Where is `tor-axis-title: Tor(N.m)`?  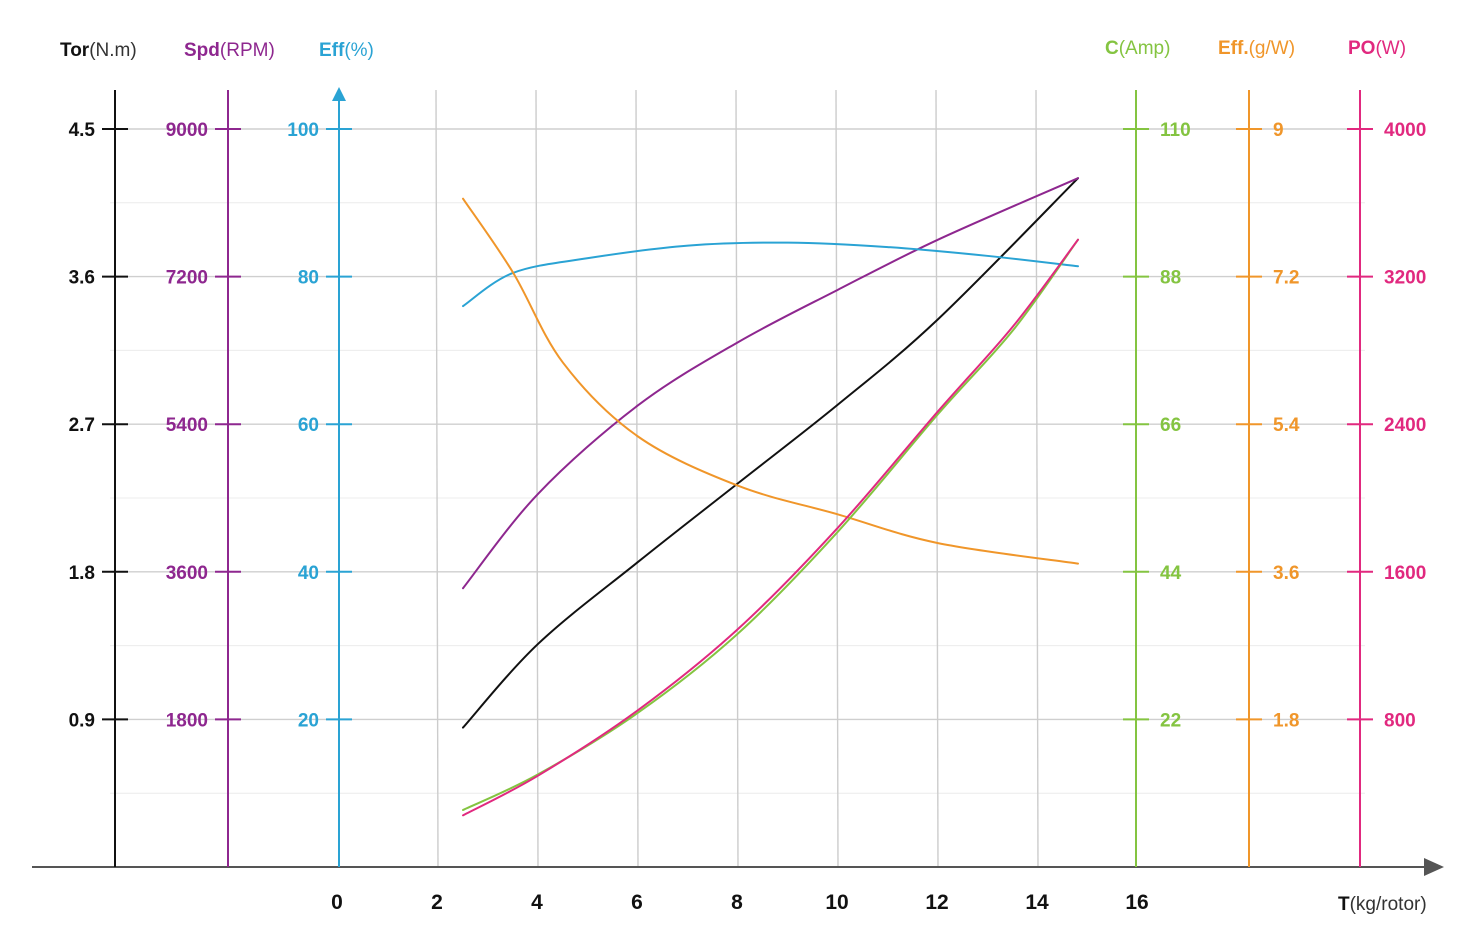
tor-axis-title: Tor(N.m) is located at coordinates (98, 50).